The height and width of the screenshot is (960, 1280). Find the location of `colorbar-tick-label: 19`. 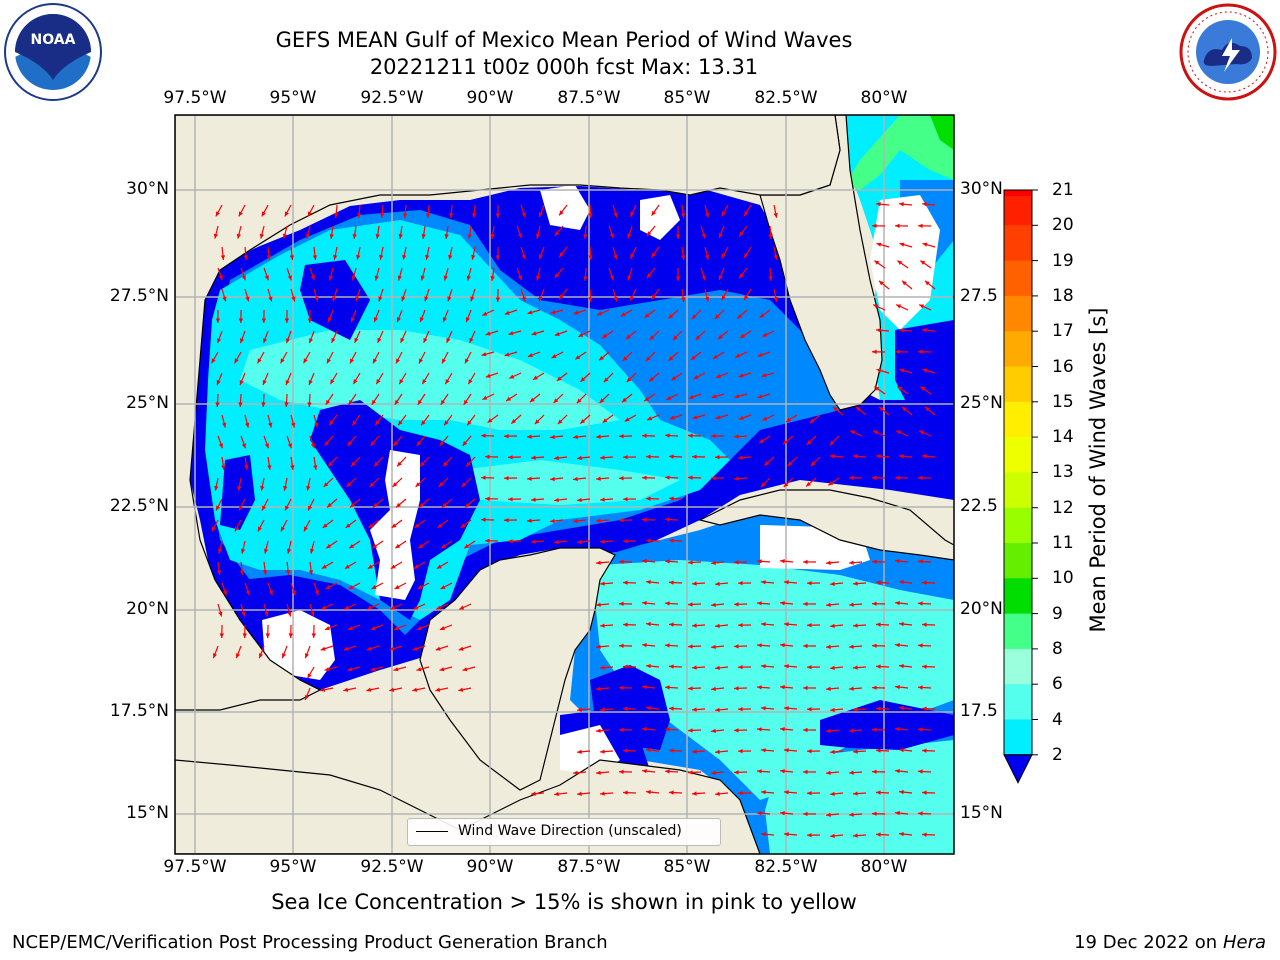

colorbar-tick-label: 19 is located at coordinates (1063, 260).